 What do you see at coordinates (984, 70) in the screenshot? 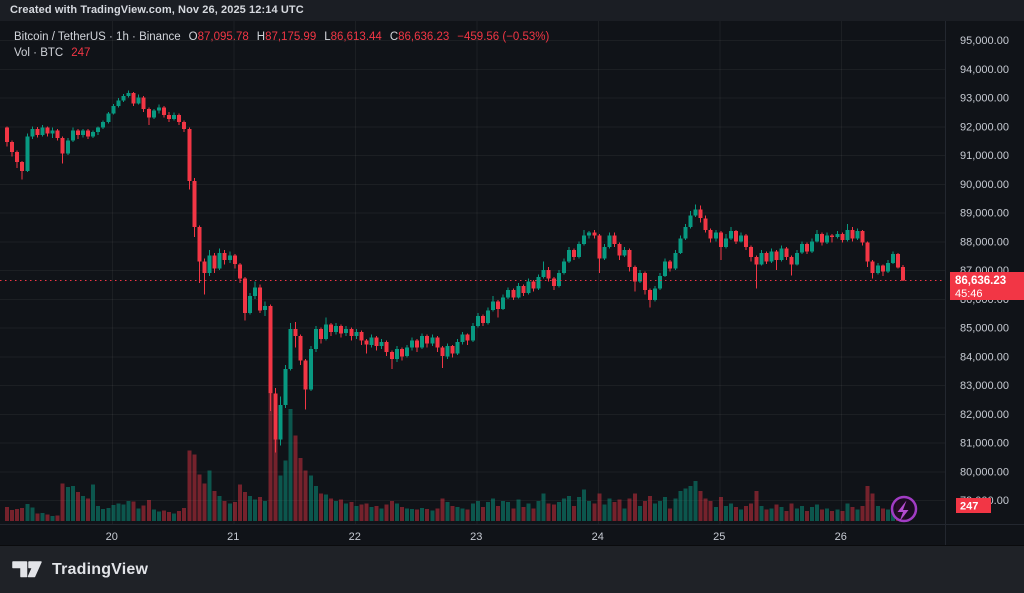
I see `svg-text: 94,000.00` at bounding box center [984, 70].